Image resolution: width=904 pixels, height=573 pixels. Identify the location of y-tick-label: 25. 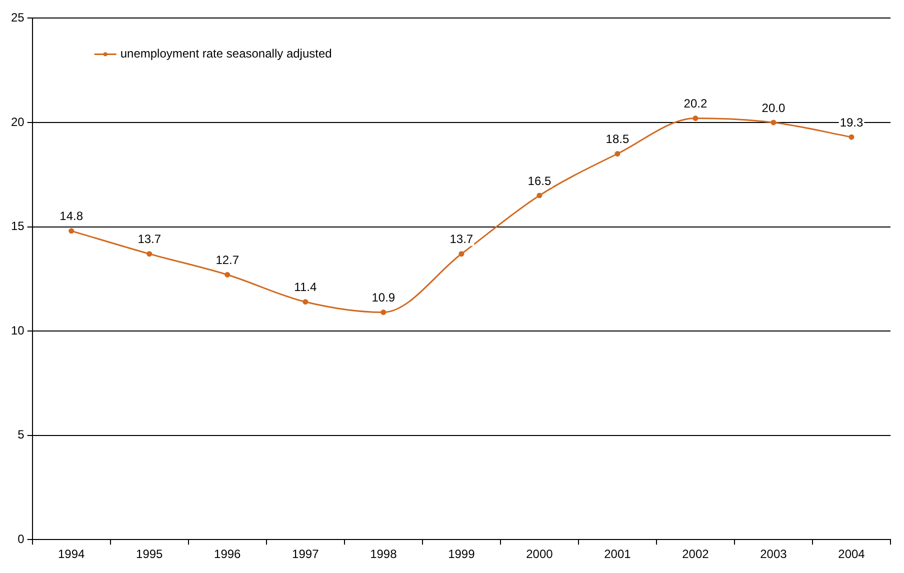
(17, 17).